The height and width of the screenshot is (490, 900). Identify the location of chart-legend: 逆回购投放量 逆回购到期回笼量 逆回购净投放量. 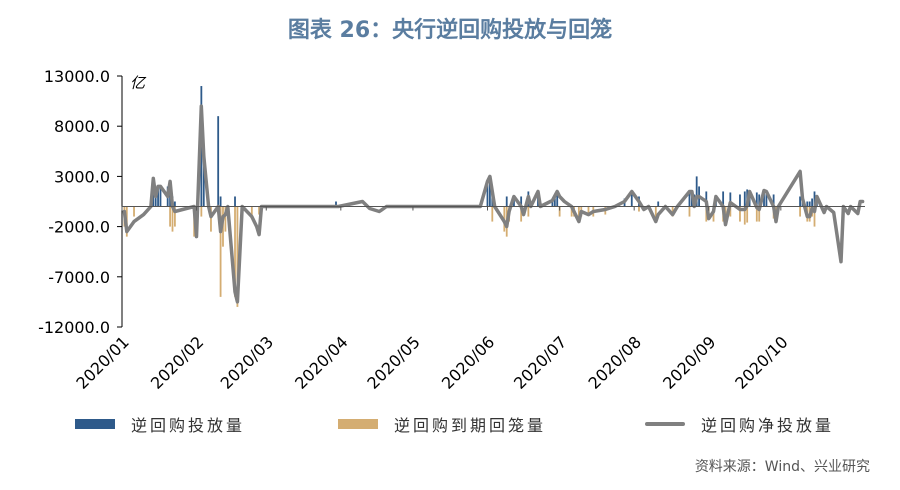
(450, 425).